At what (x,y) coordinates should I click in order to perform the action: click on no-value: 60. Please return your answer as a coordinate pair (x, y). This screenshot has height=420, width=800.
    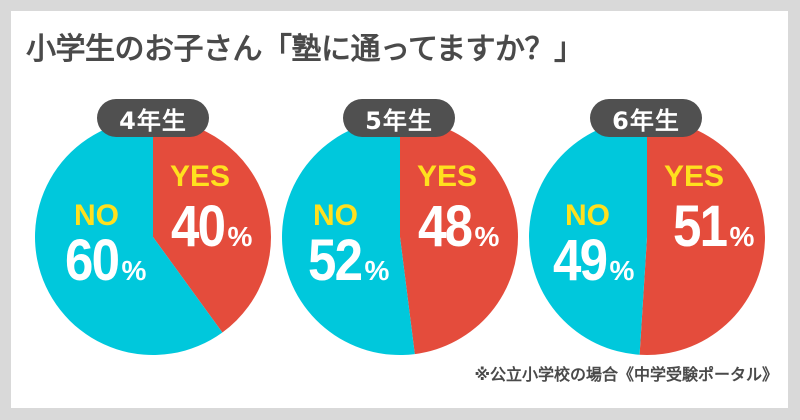
    Looking at the image, I should click on (92, 260).